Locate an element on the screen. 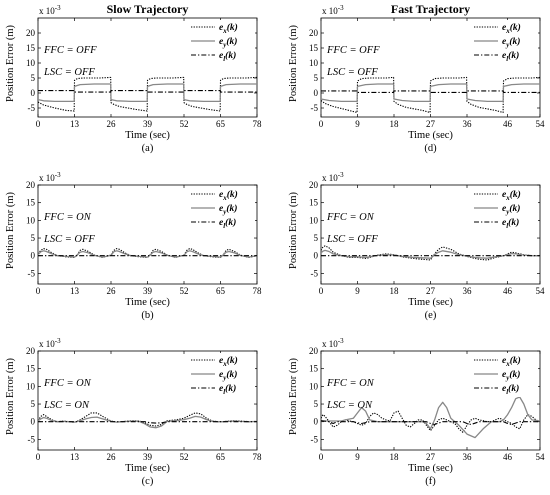  panel-label: (f) is located at coordinates (430, 481).